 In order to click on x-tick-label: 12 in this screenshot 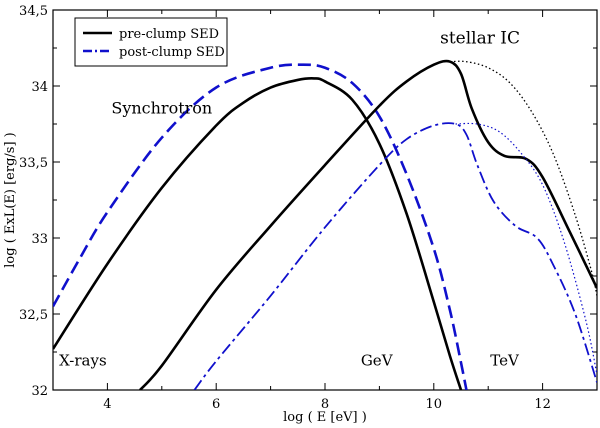, I will do `click(542, 404)`.